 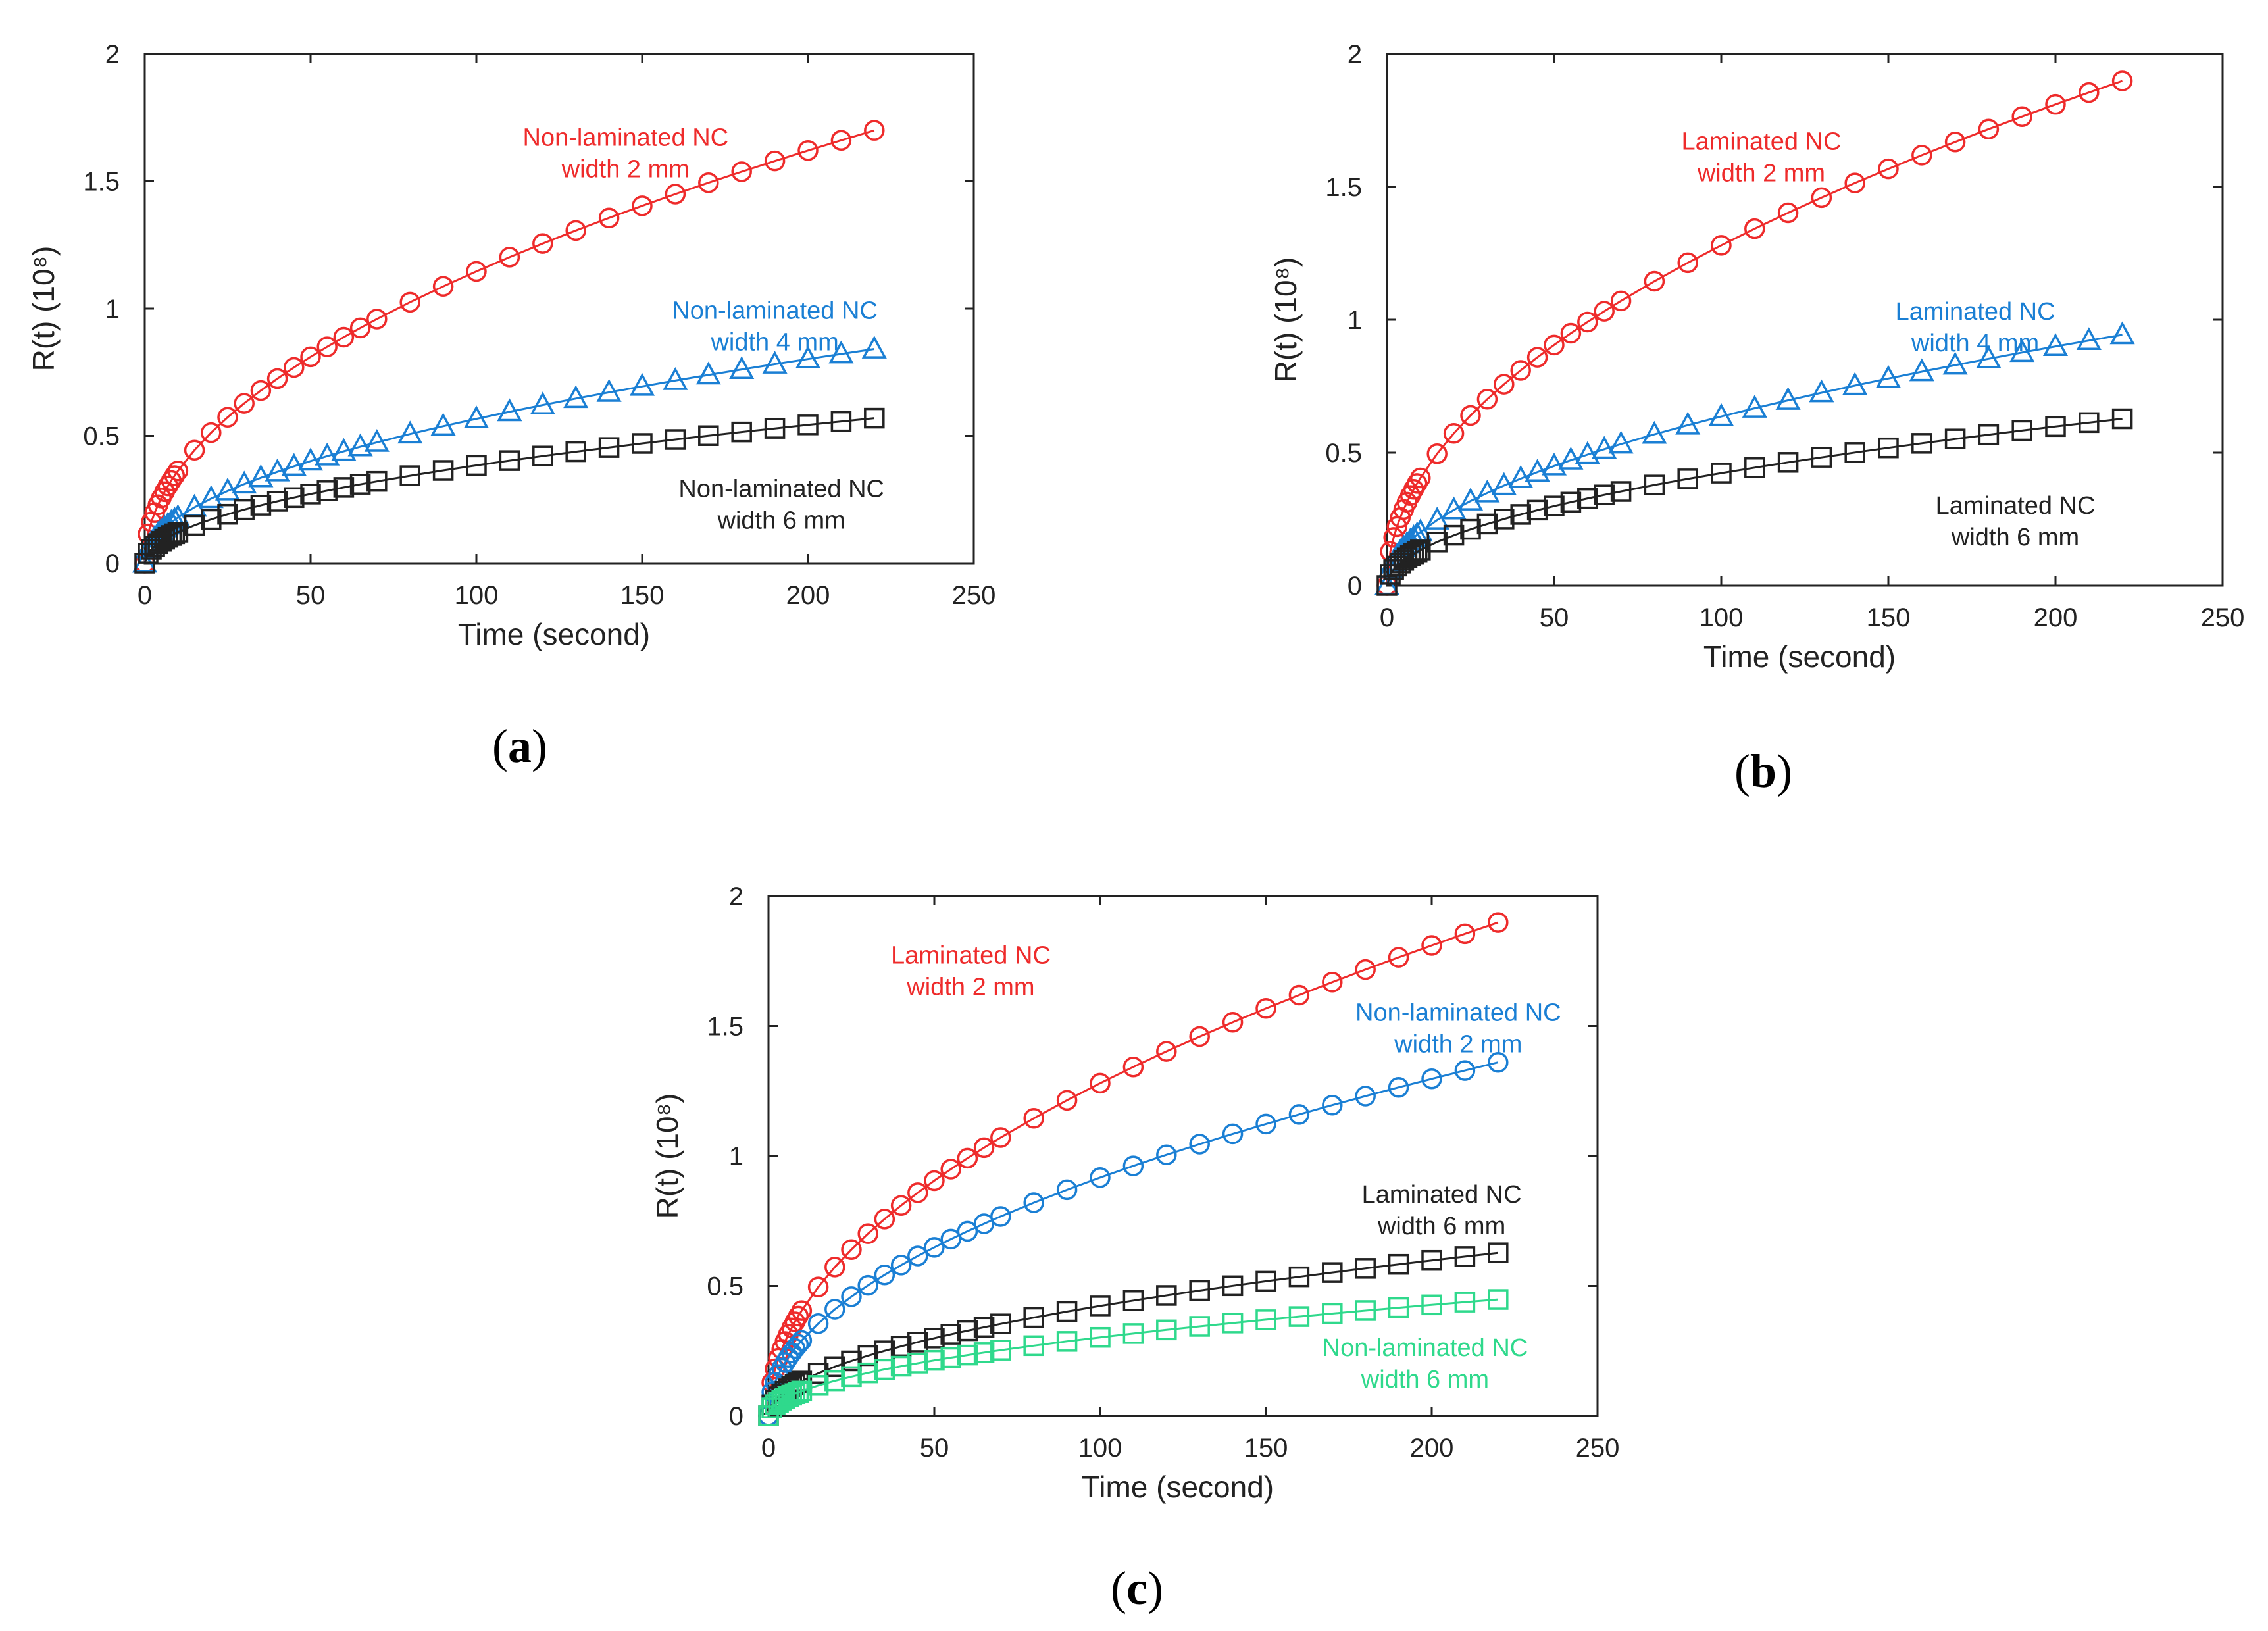 What do you see at coordinates (2223, 618) in the screenshot?
I see `panel-b-xtick-label: 250` at bounding box center [2223, 618].